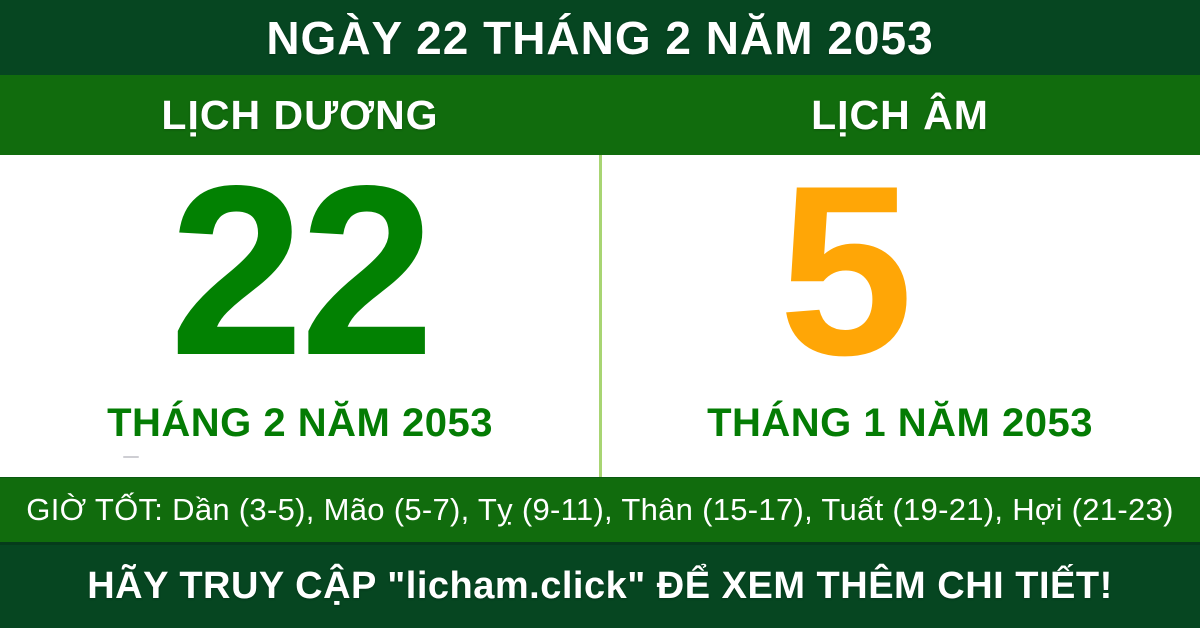 This screenshot has width=1200, height=628. I want to click on solar-month-year: THÁNG 2 NĂM 2053, so click(300, 423).